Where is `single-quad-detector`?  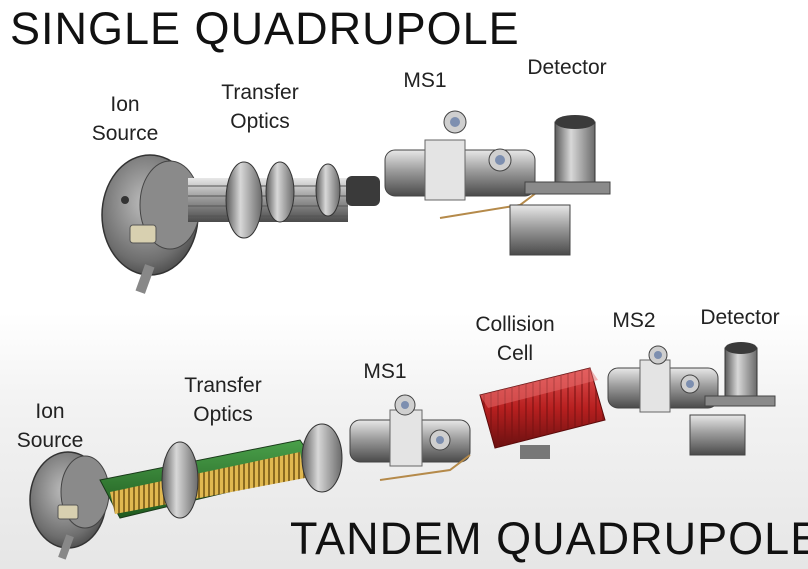
single-quad-detector is located at coordinates (560, 185).